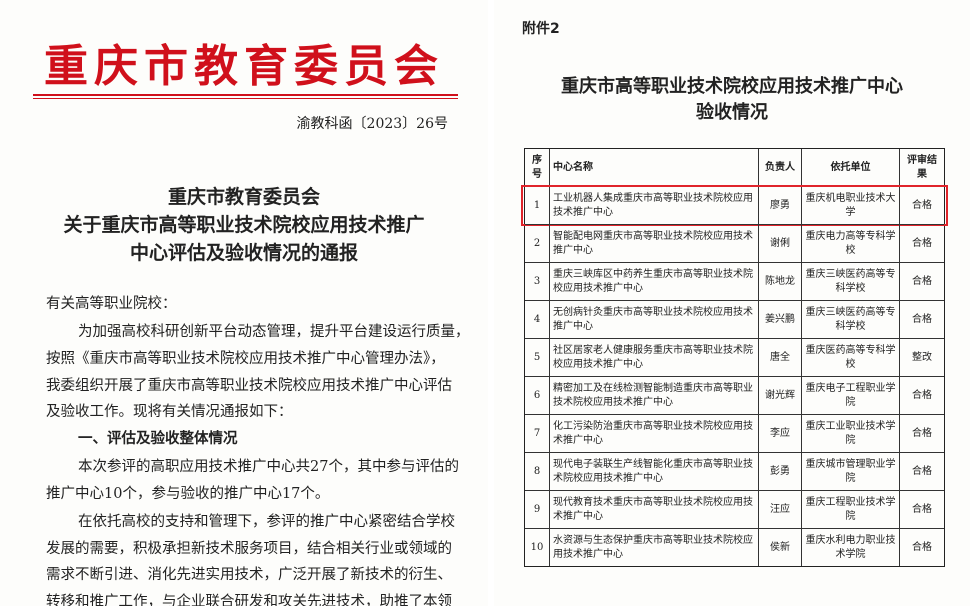 The height and width of the screenshot is (606, 970). What do you see at coordinates (274, 332) in the screenshot?
I see `body-line: 为加强高校科研创新平台动态管理，提升平台建设运行质量，` at bounding box center [274, 332].